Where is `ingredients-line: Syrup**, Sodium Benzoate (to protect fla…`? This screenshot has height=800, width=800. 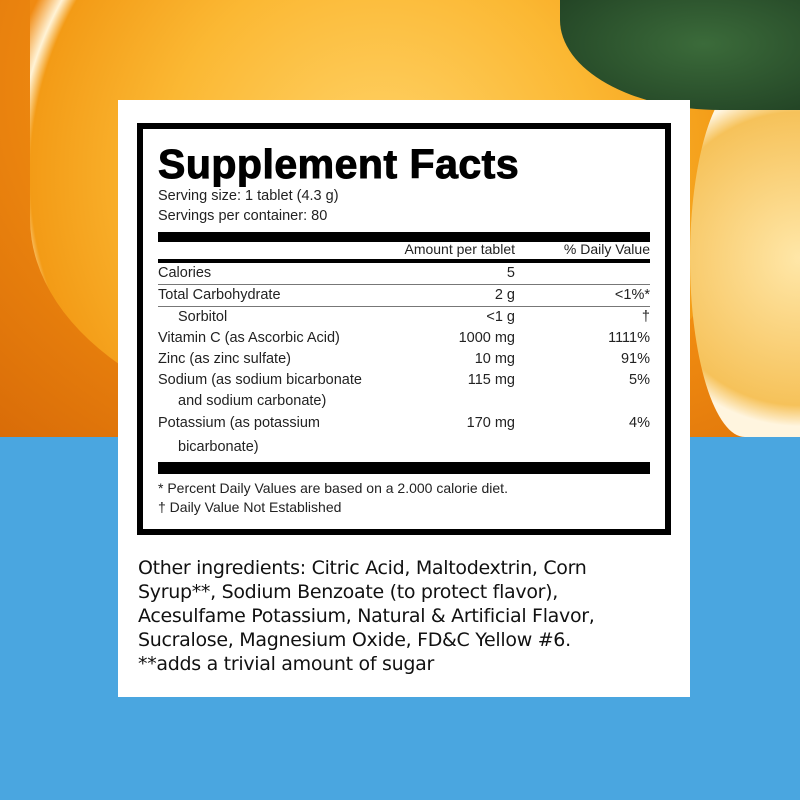
ingredients-line: Syrup**, Sodium Benzoate (to protect fla… is located at coordinates (348, 592).